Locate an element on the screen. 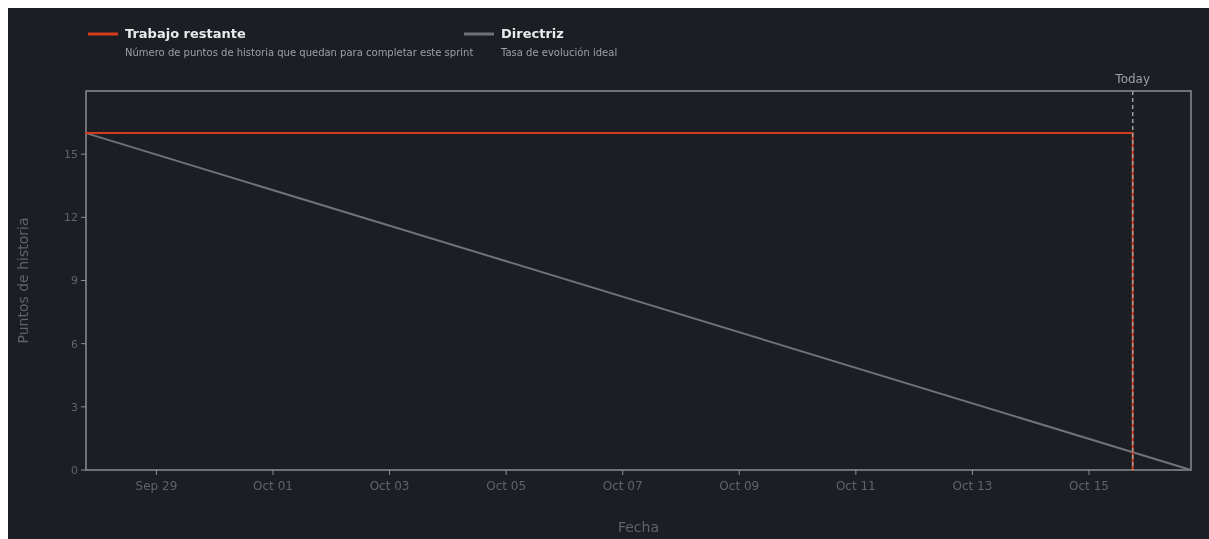  x-tick-label: Oct 01 is located at coordinates (273, 486).